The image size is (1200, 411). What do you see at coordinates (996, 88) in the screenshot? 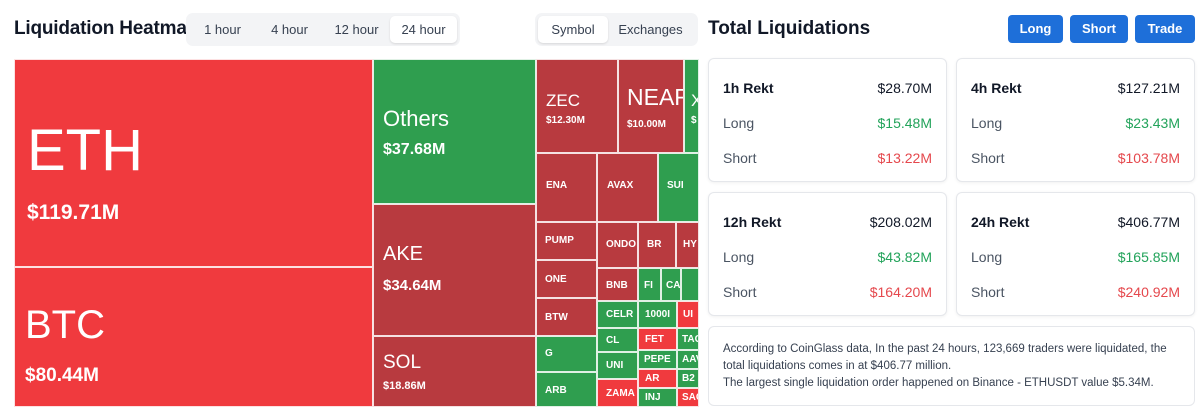
I see `rekt-card-title: 4h Rekt` at bounding box center [996, 88].